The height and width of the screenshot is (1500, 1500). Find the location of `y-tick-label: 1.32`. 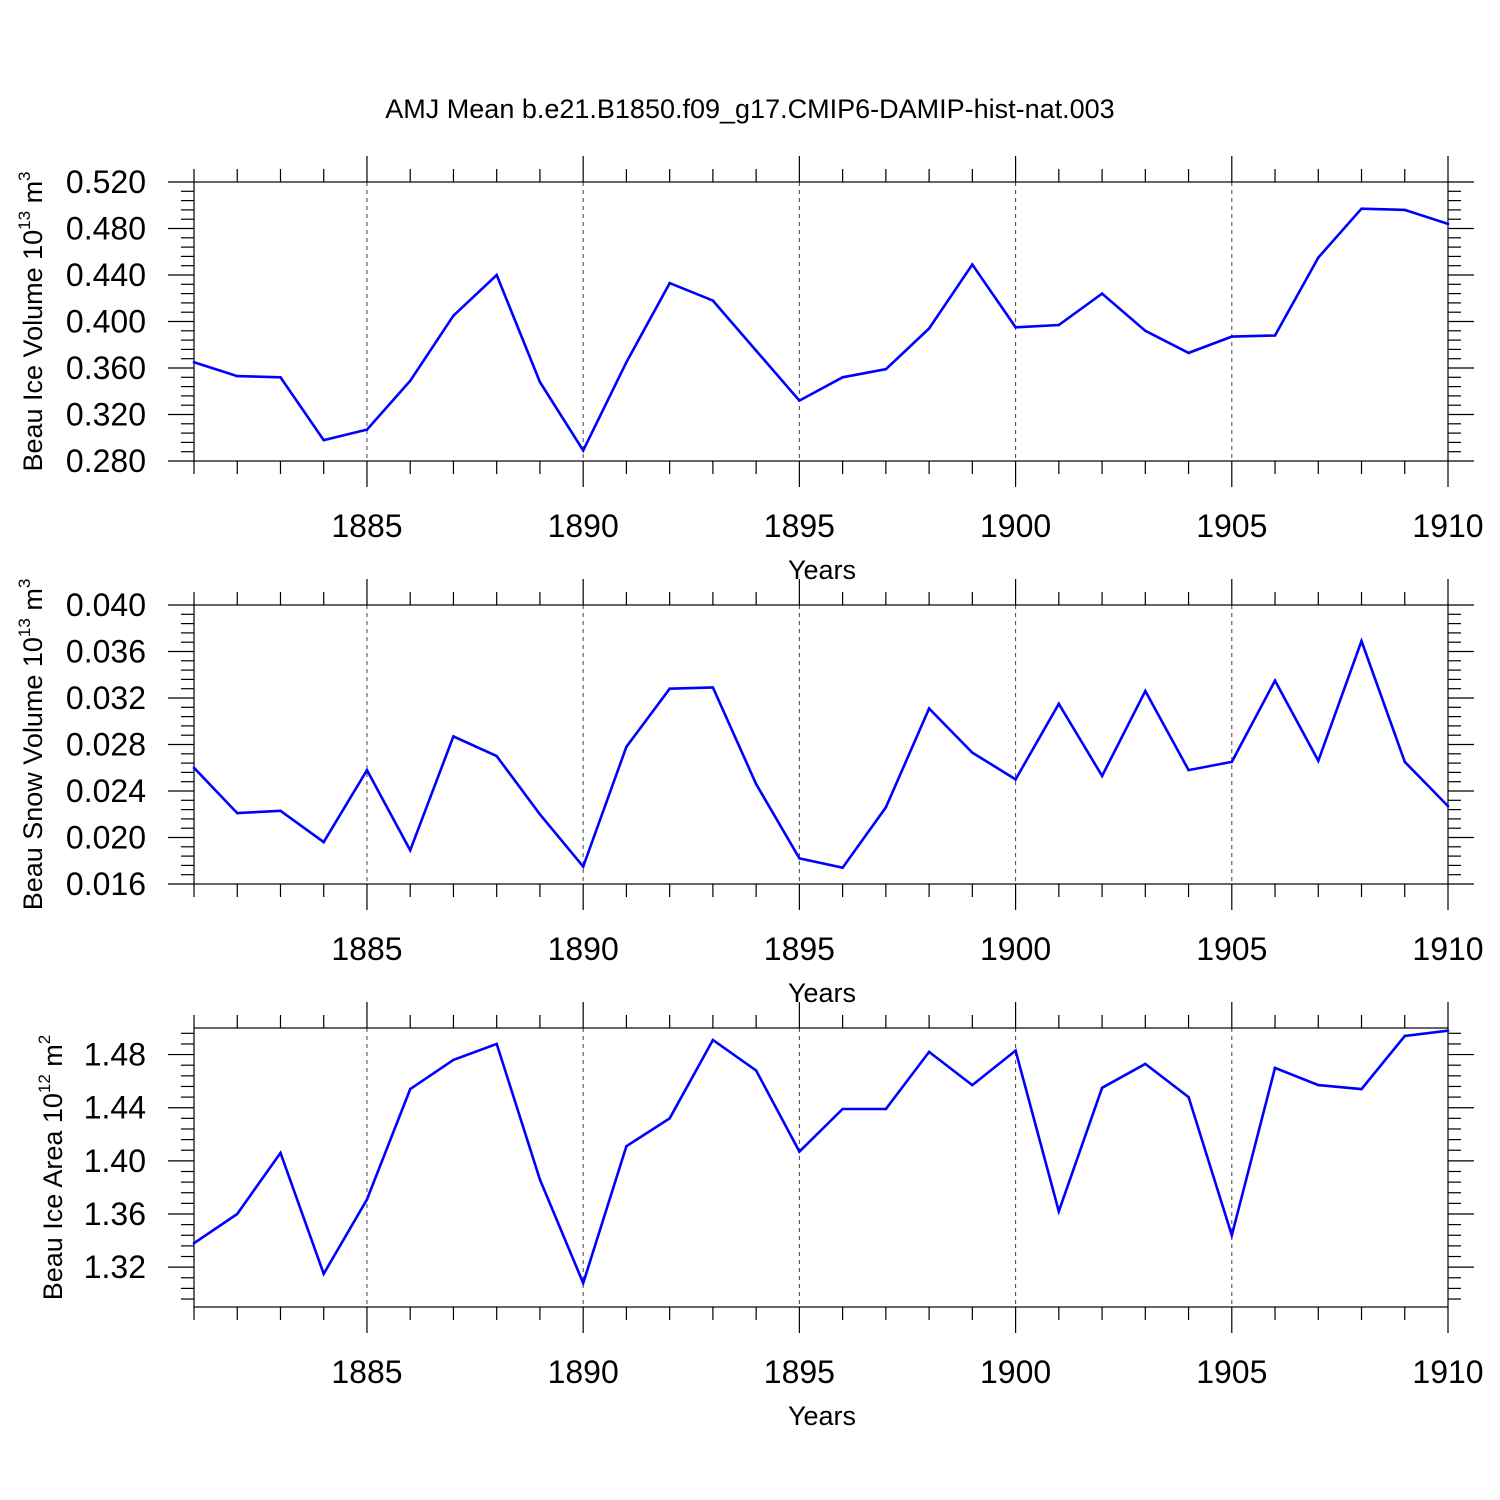

y-tick-label: 1.32 is located at coordinates (115, 1267).